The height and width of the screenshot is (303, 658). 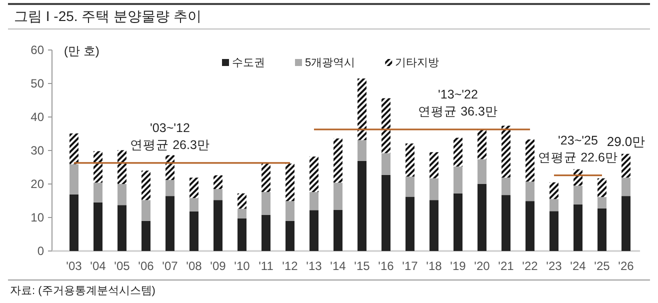 What do you see at coordinates (338, 266) in the screenshot?
I see `x-tick-label: '14` at bounding box center [338, 266].